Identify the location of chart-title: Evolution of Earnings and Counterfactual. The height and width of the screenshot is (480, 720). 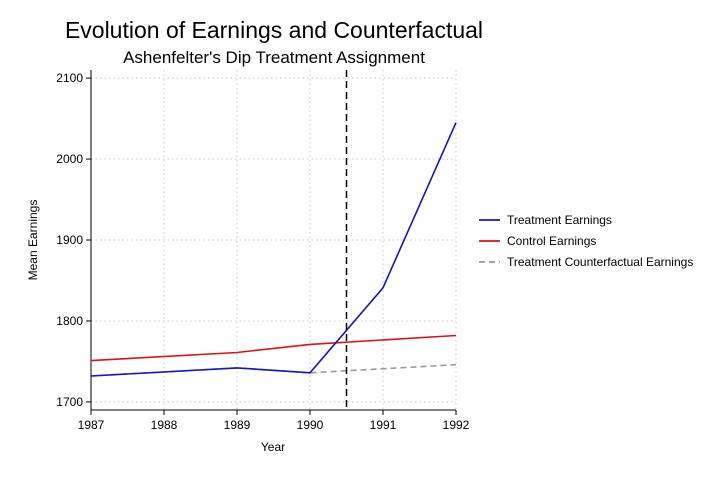
(274, 30).